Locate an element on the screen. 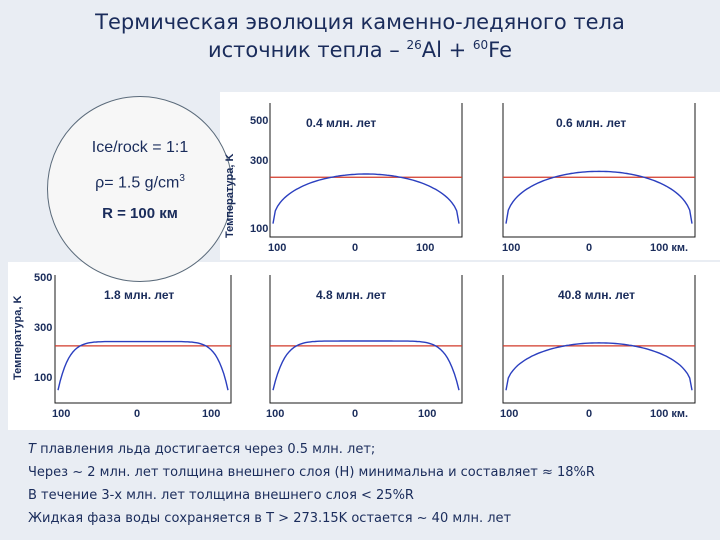 Image resolution: width=720 pixels, height=540 pixels. bottom-ytick-100: 100 is located at coordinates (43, 378).